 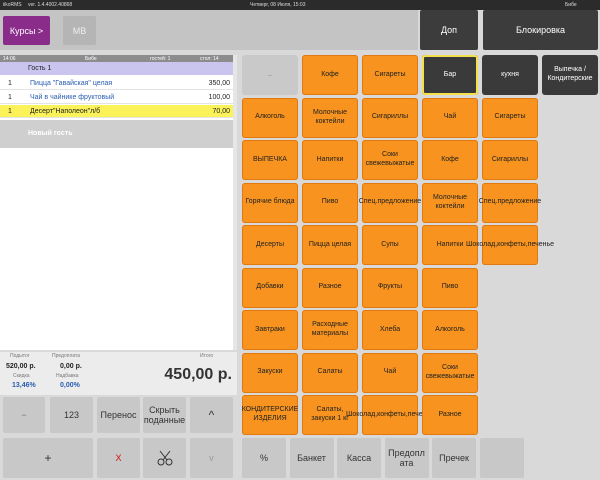 I want to click on header-cell: Бибе, so click(x=91, y=59).